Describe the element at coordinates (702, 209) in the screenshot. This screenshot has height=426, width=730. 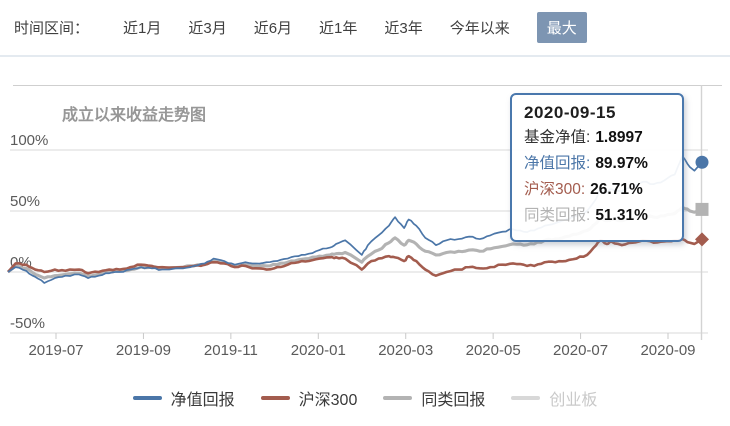
I see `series-marker-同类回报` at that location.